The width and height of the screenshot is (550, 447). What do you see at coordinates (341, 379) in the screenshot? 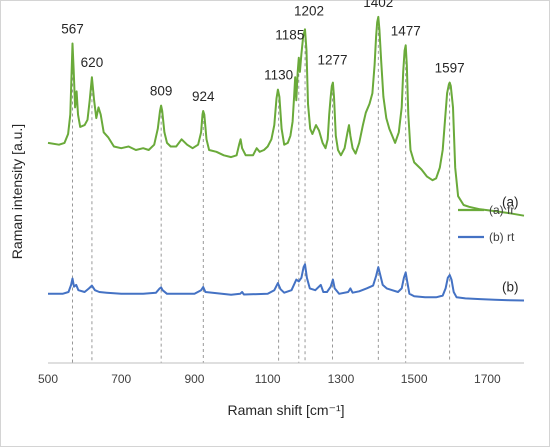
I see `x-tick-label: 1300` at bounding box center [341, 379].